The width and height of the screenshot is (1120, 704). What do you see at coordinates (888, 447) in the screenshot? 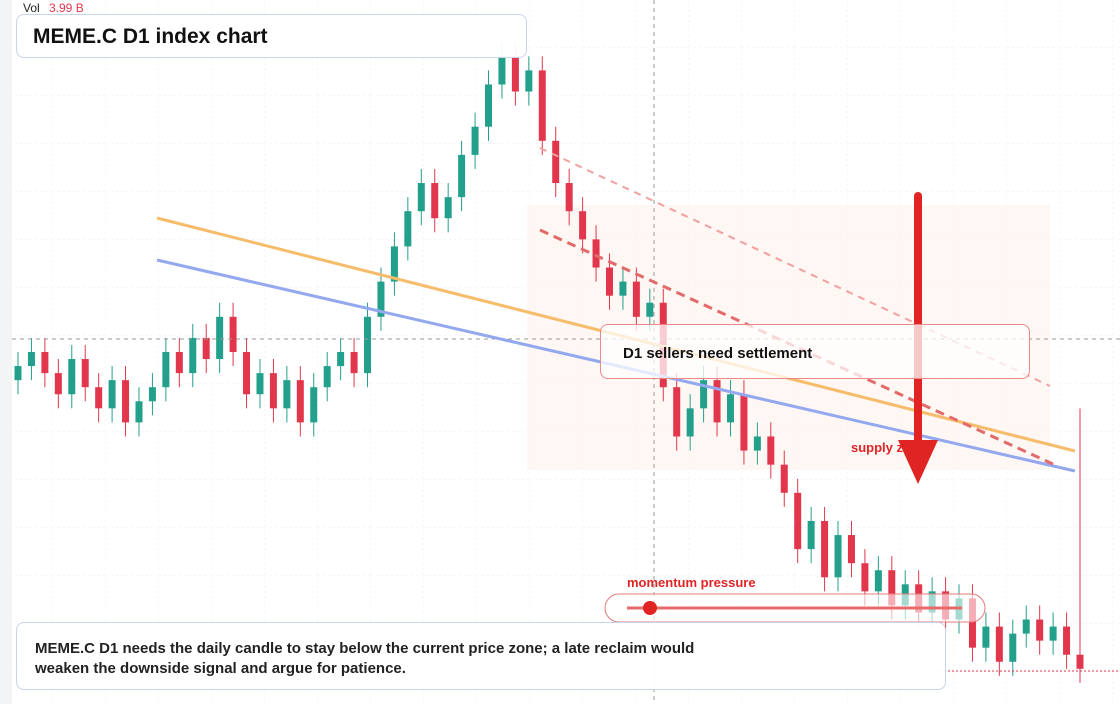
I see `annotation: supply zone` at bounding box center [888, 447].